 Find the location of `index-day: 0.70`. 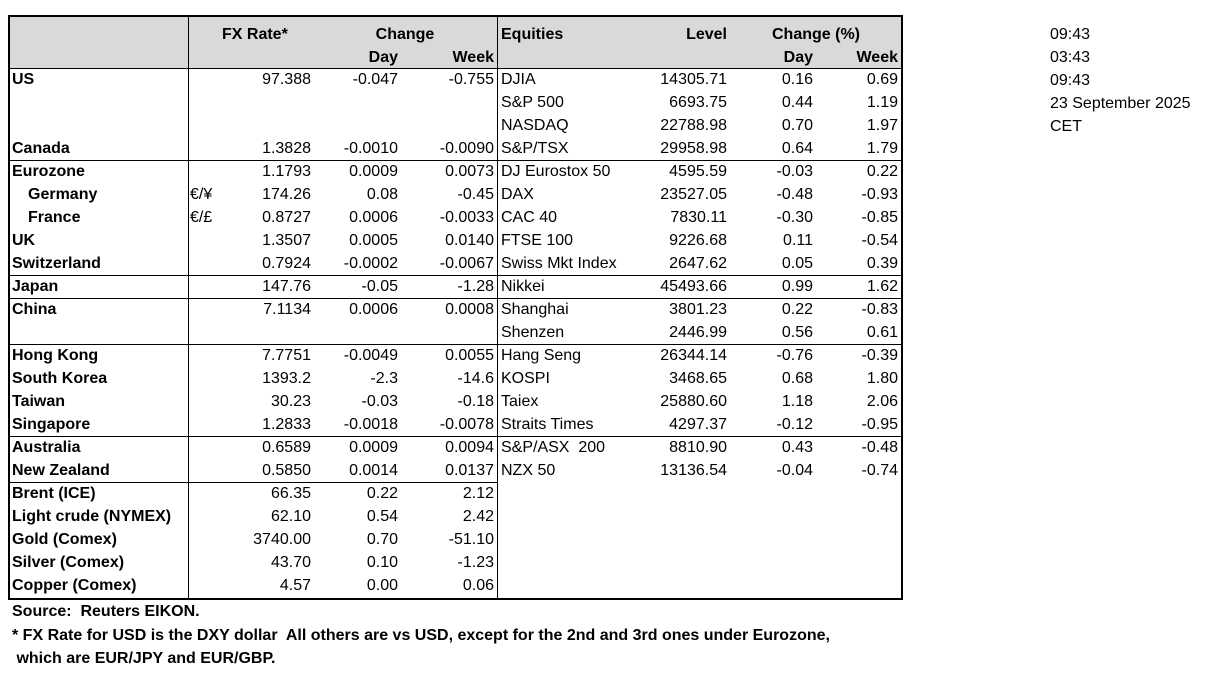

index-day: 0.70 is located at coordinates (797, 125).